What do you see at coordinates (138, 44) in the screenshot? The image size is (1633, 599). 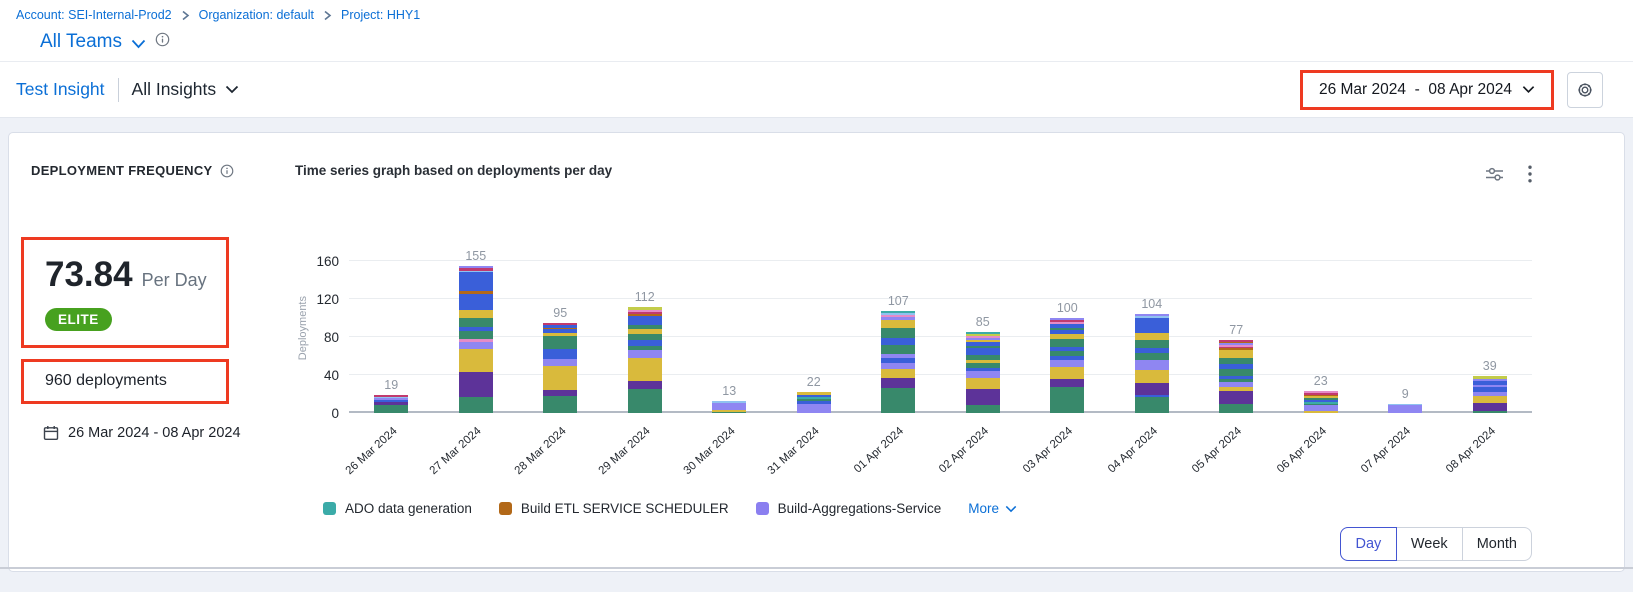 I see `chevron-down-icon` at bounding box center [138, 44].